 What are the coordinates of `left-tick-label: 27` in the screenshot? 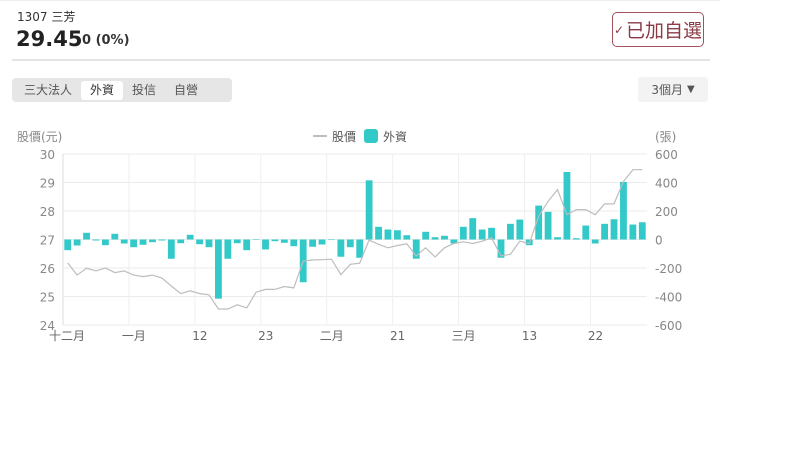 It's located at (47, 241).